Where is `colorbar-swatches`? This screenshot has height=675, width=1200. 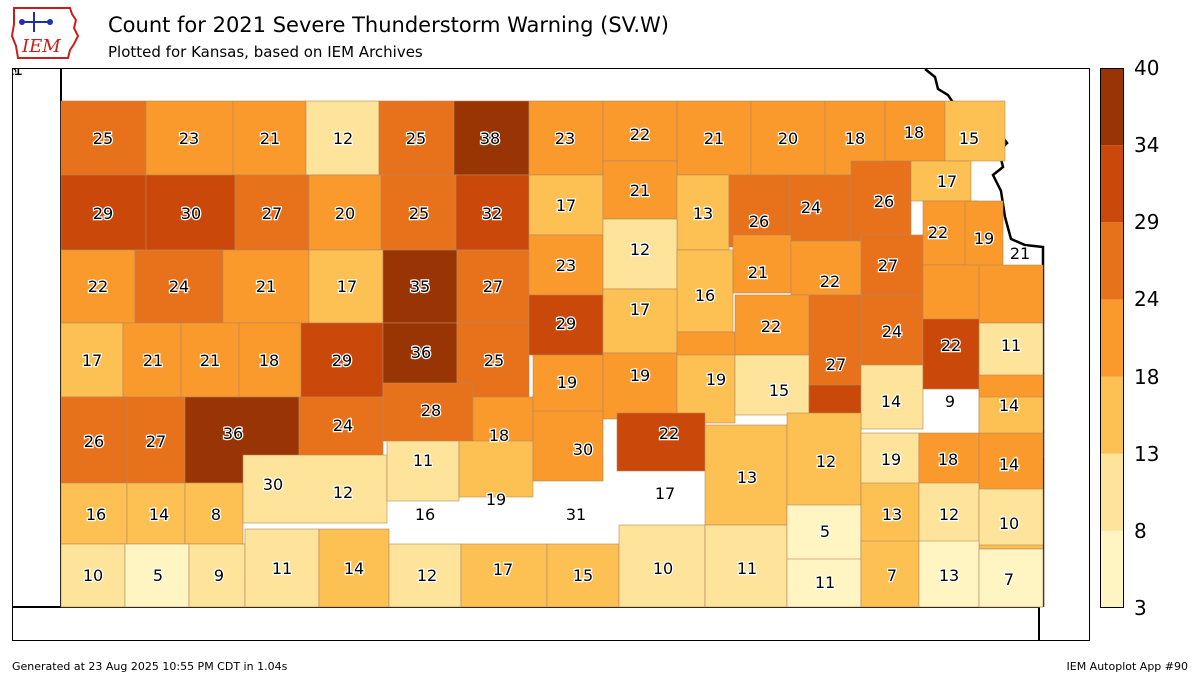
colorbar-swatches is located at coordinates (1112, 338).